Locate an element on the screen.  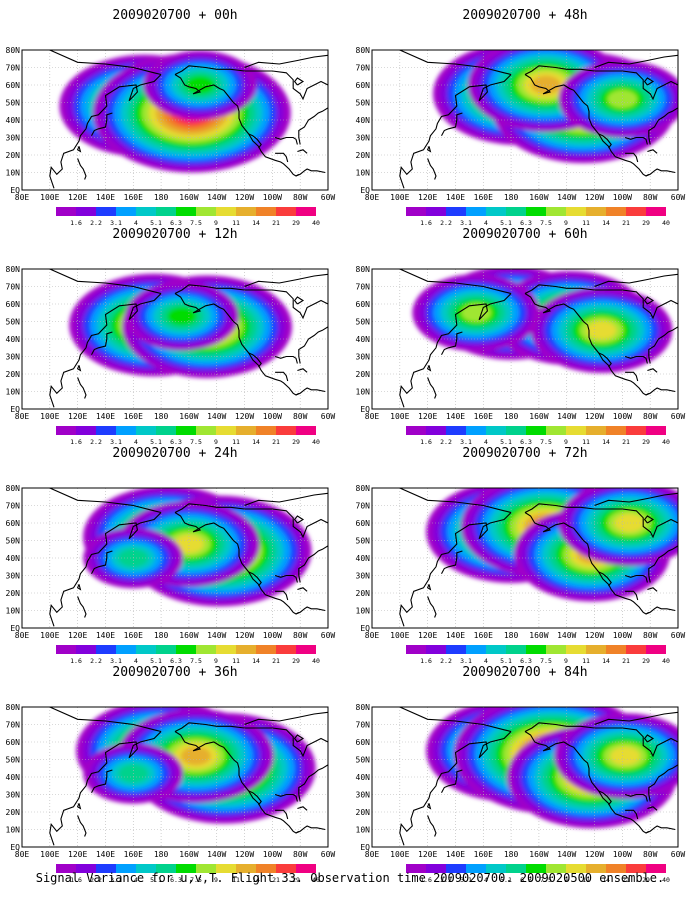
colorbar-label: 21 is located at coordinates (276, 223).